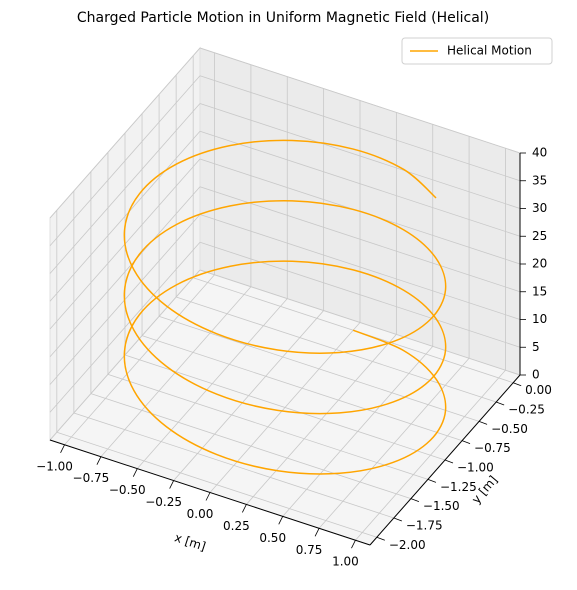 This screenshot has width=577, height=590. I want to click on y-tick-label: −0.50, so click(509, 429).